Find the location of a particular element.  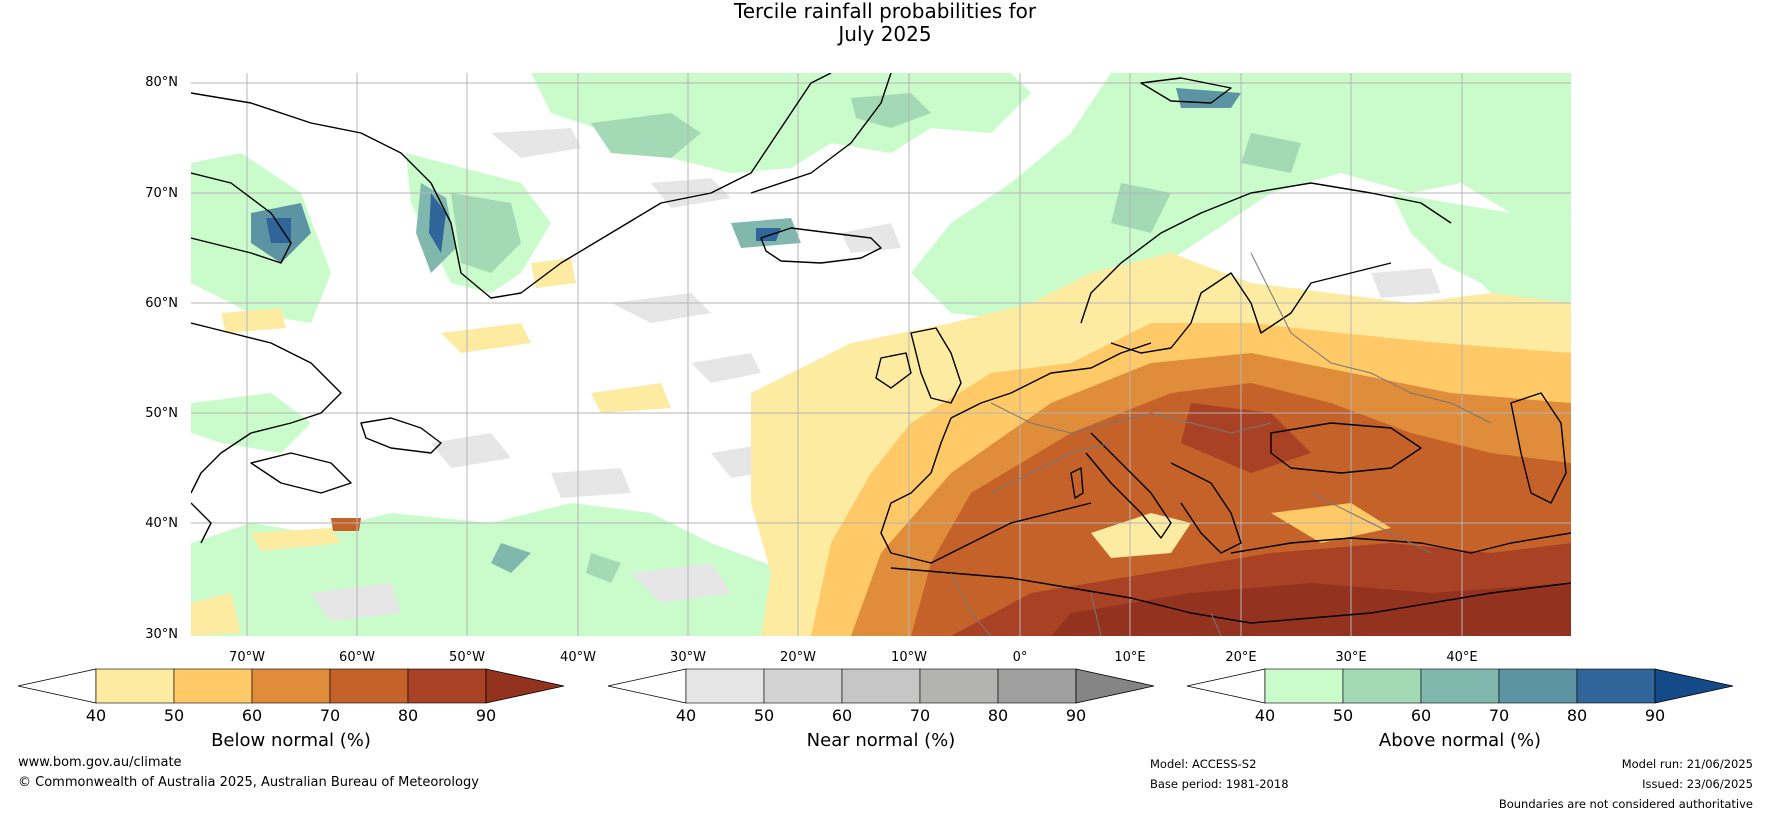

lon-label-50w: 50°W is located at coordinates (467, 657).